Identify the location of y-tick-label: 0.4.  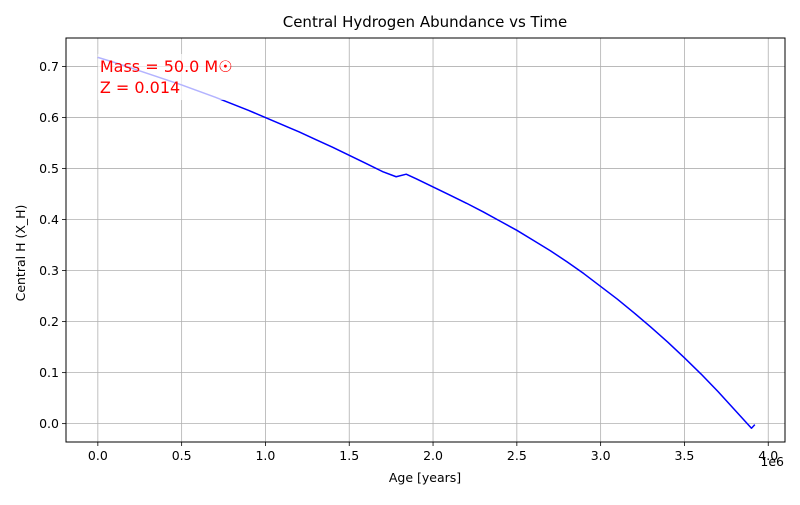
(49, 219).